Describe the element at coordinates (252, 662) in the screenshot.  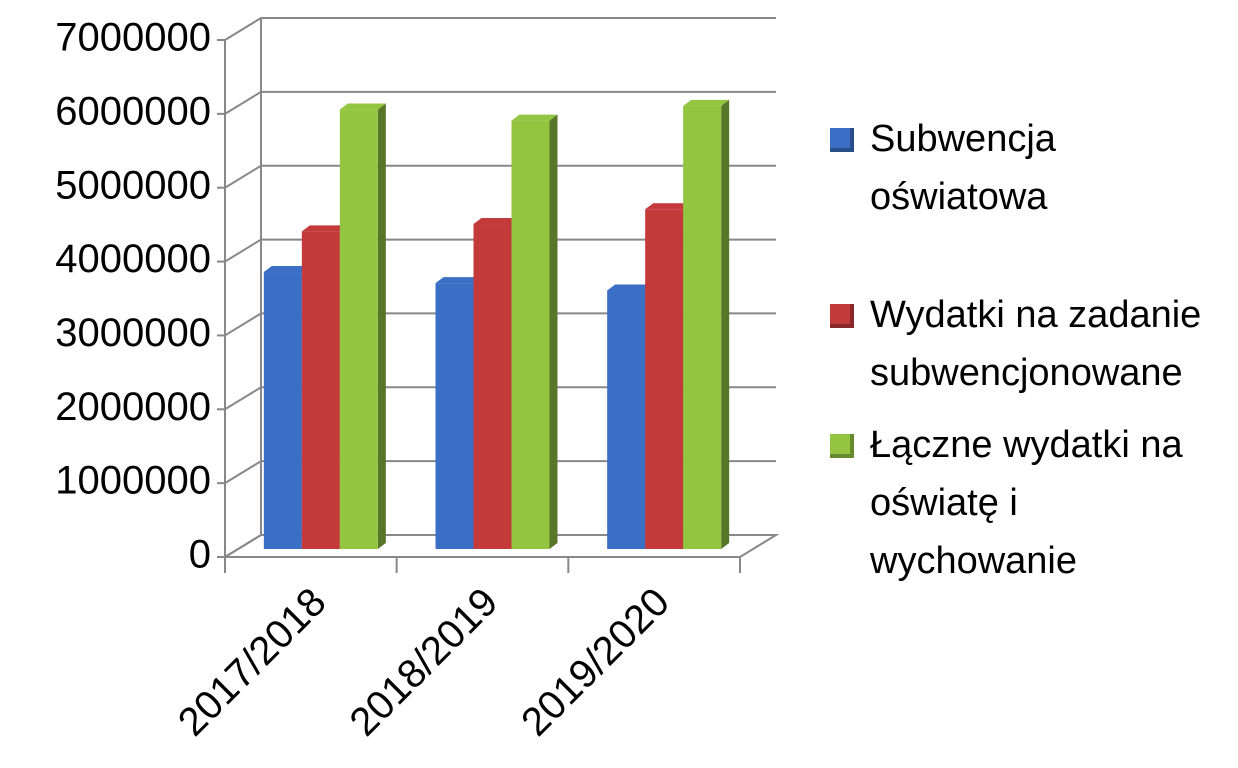
I see `x-tick-label: 2017/2018` at that location.